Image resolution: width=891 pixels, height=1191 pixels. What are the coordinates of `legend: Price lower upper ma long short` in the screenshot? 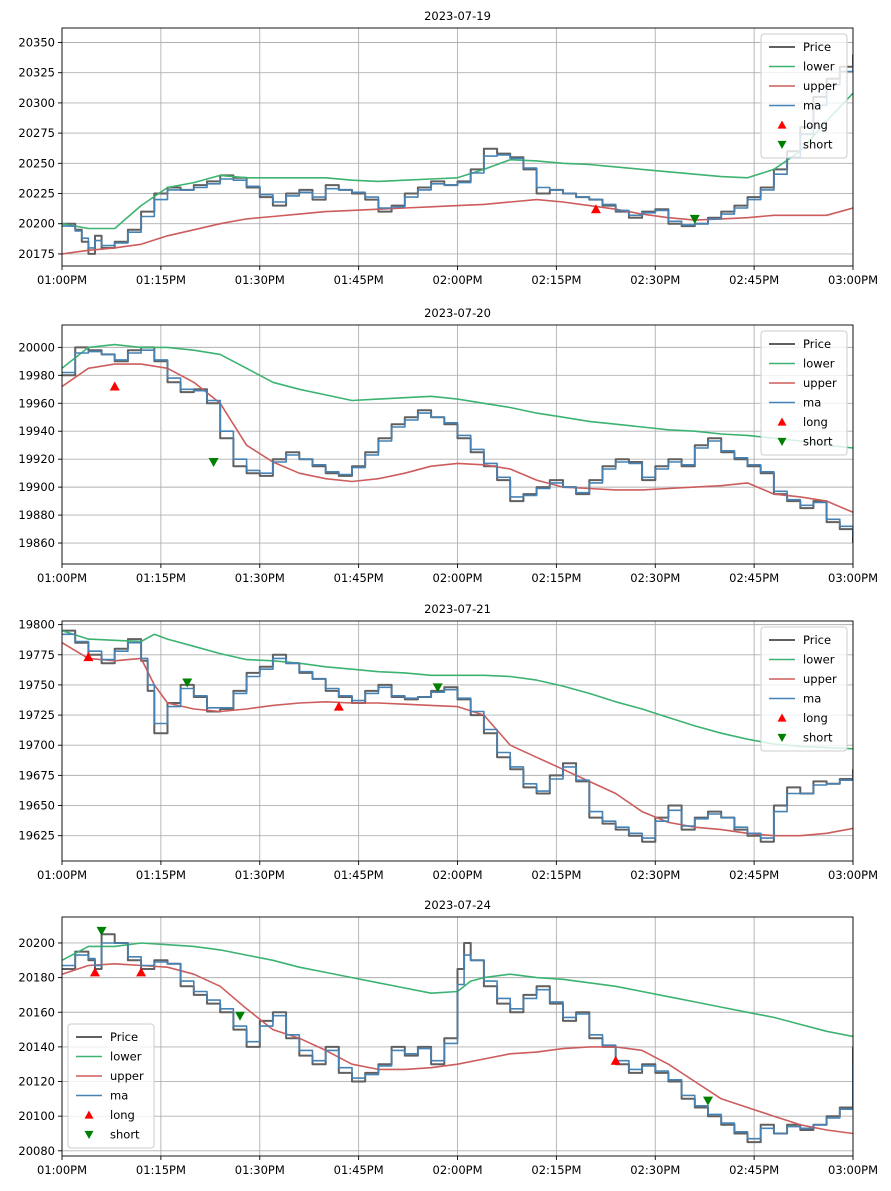 It's located at (804, 689).